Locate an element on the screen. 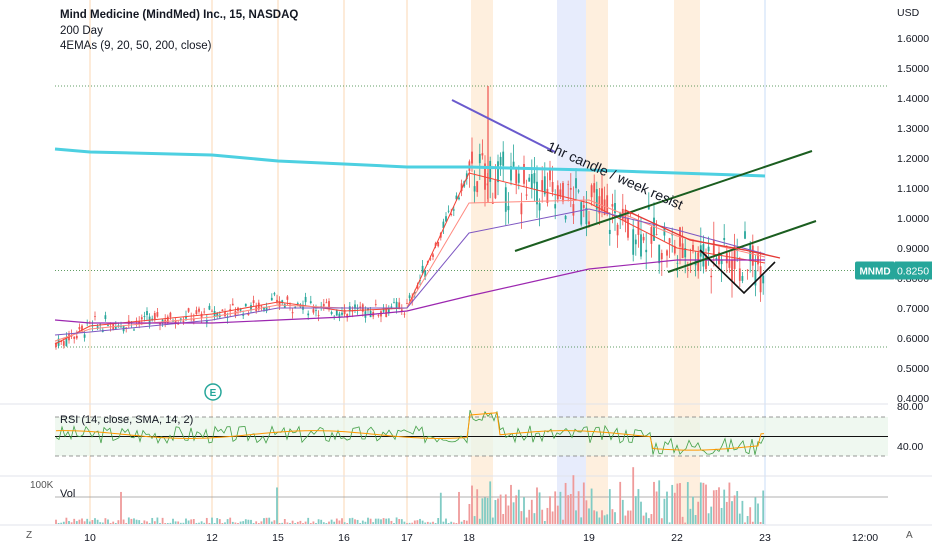 The image size is (932, 550). indicator-200day-label: 200 Day is located at coordinates (81, 31).